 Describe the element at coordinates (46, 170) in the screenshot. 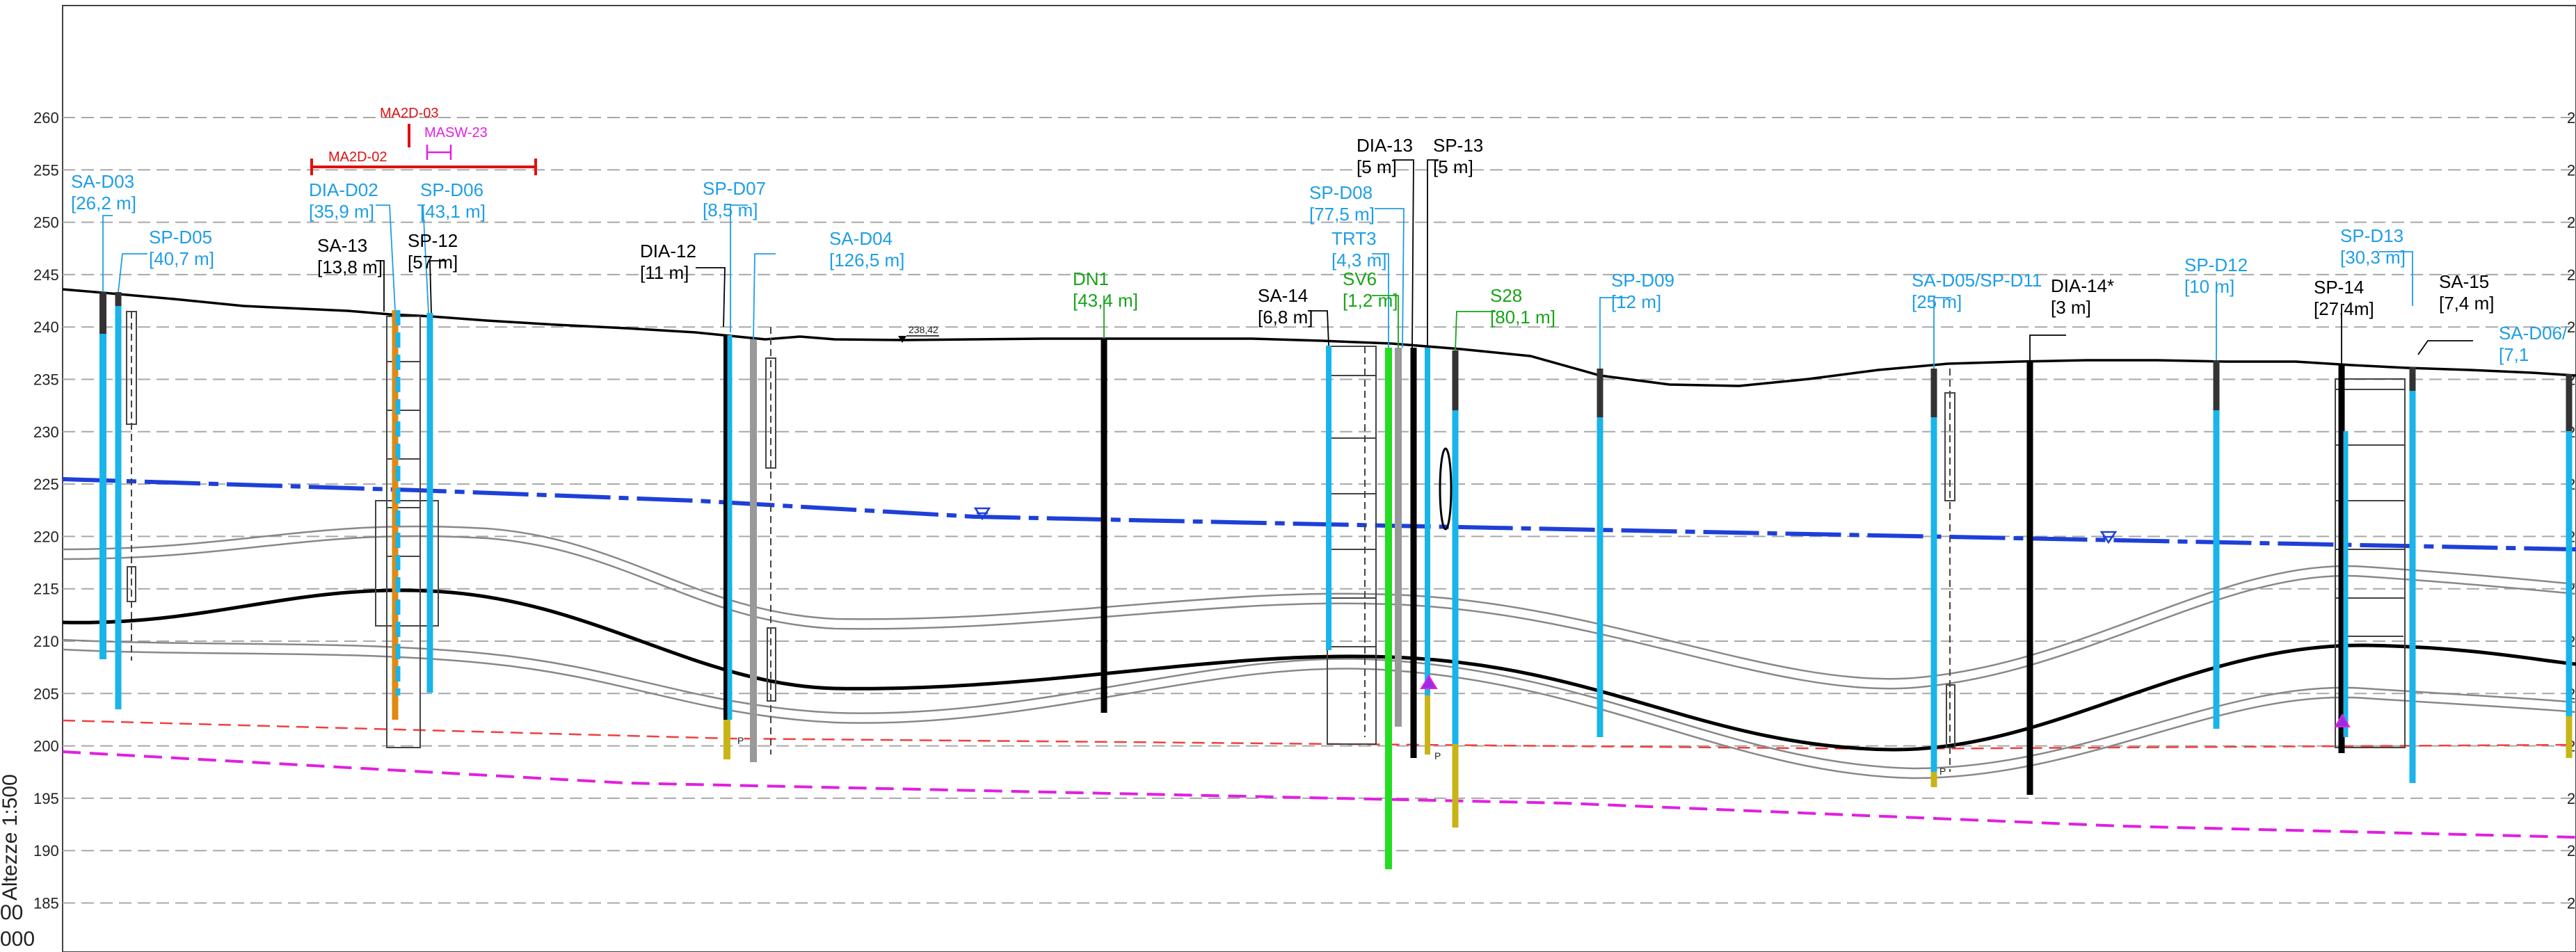

I see `elevation-tick-label: 255` at that location.